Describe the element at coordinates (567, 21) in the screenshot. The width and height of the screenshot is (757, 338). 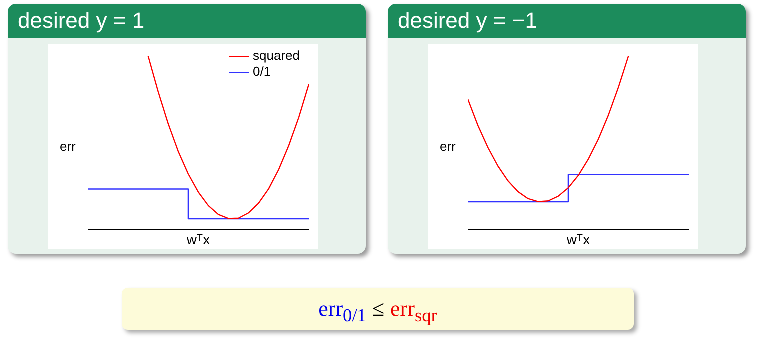
I see `chart-title: desired y = −1` at that location.